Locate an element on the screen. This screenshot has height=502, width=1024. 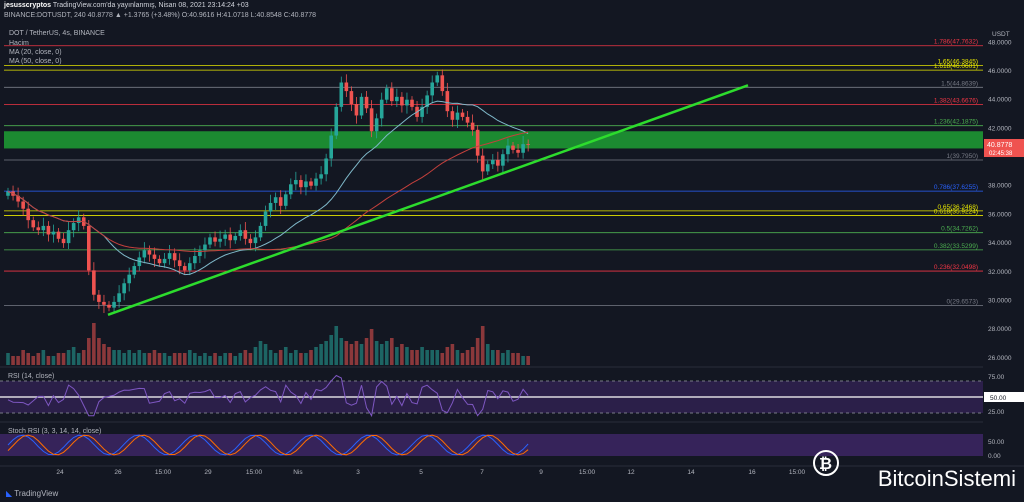
countdown: 02:45:38 is located at coordinates (1001, 154).